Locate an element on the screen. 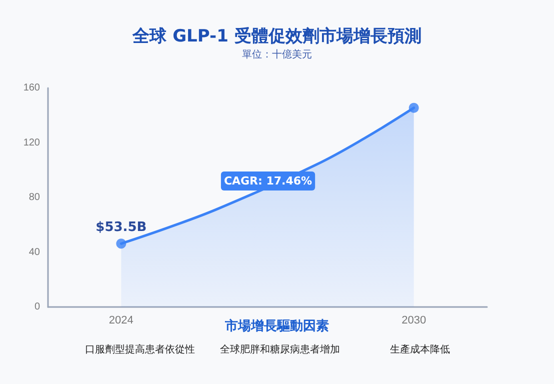  annotation: CAGR: 17.46% is located at coordinates (268, 181).